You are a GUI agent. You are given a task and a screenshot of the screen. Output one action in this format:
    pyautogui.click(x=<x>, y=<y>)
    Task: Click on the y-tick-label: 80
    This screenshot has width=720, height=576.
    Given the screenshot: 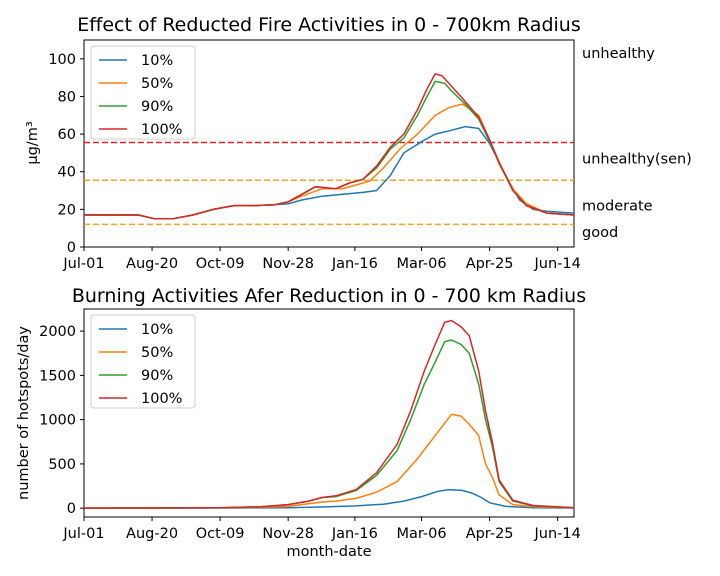 What is the action you would take?
    pyautogui.click(x=67, y=97)
    